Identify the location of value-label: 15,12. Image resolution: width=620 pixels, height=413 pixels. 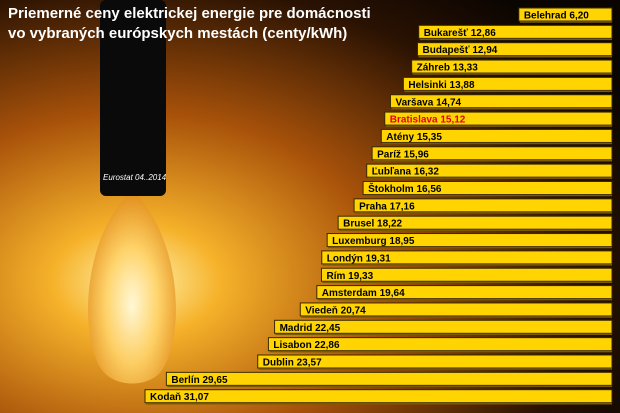
(452, 119).